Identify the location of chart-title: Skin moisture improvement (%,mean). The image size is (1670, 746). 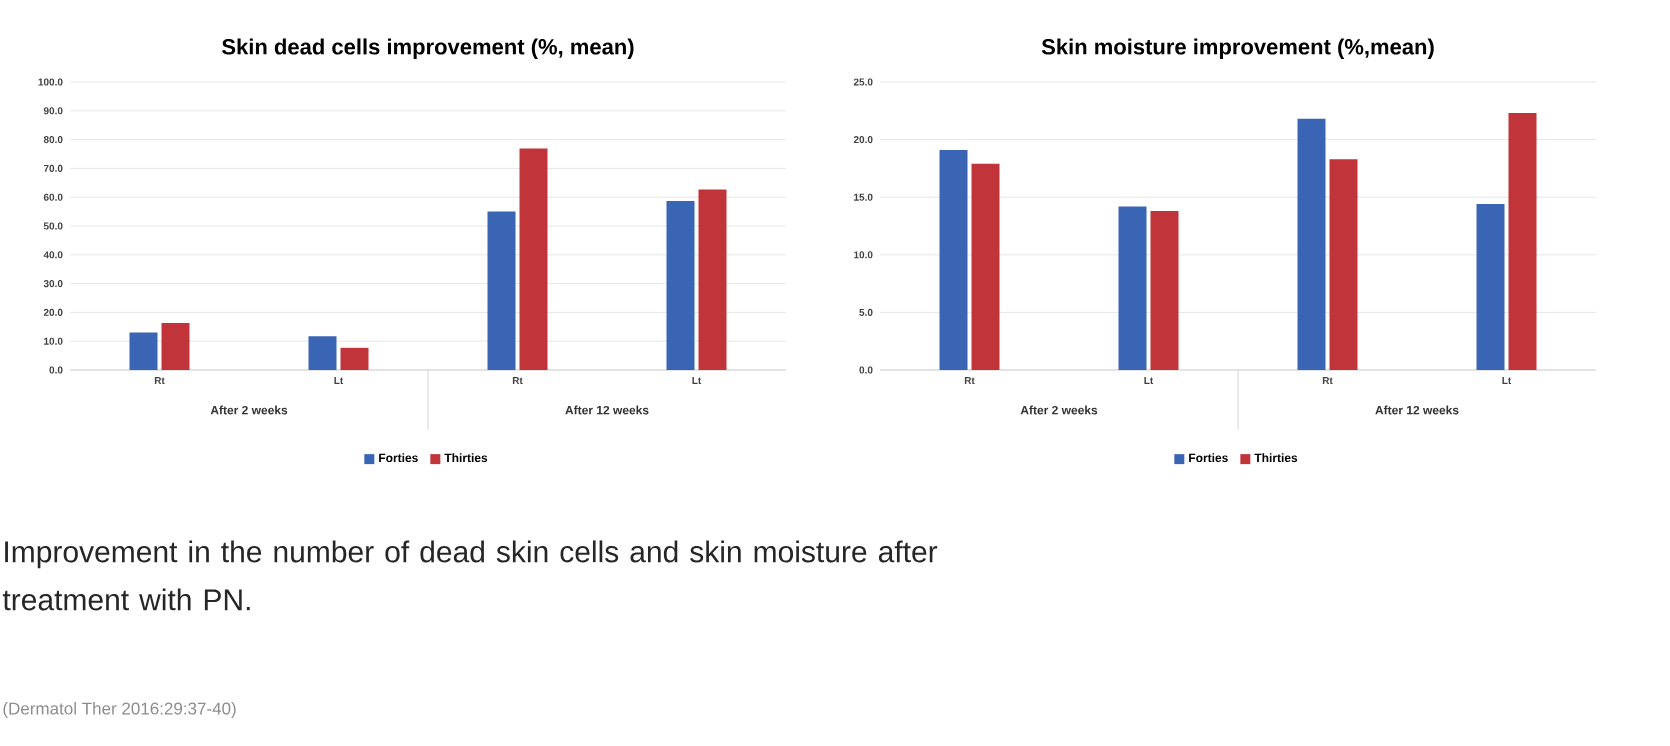
(1237, 48).